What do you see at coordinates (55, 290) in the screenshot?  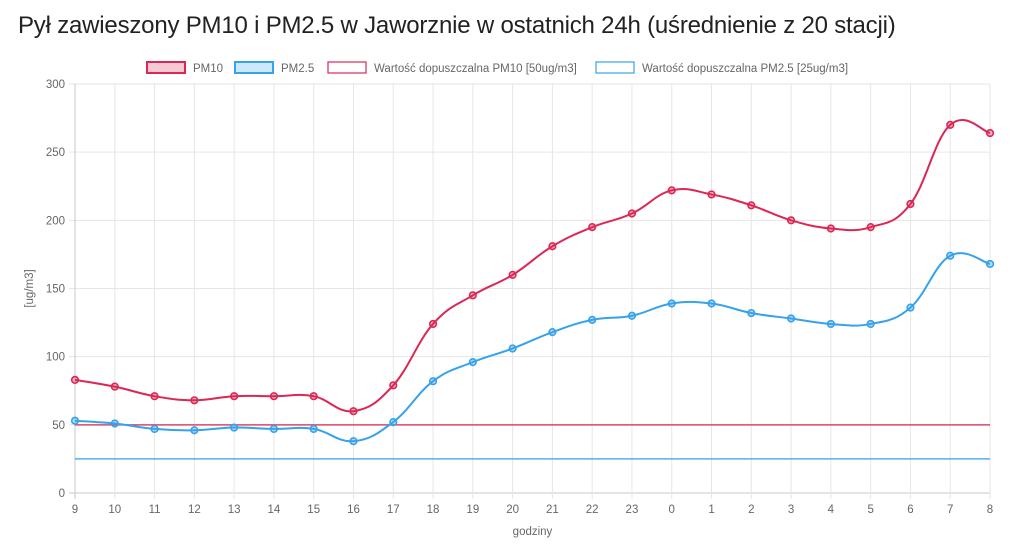 I see `y-tick-label: 150` at bounding box center [55, 290].